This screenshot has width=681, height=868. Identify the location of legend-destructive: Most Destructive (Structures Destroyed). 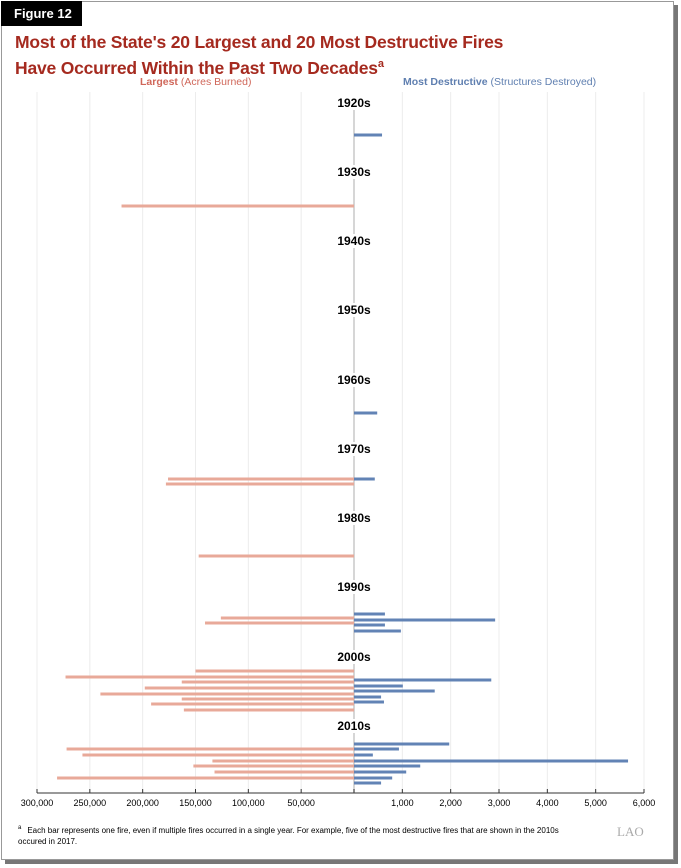
(499, 82).